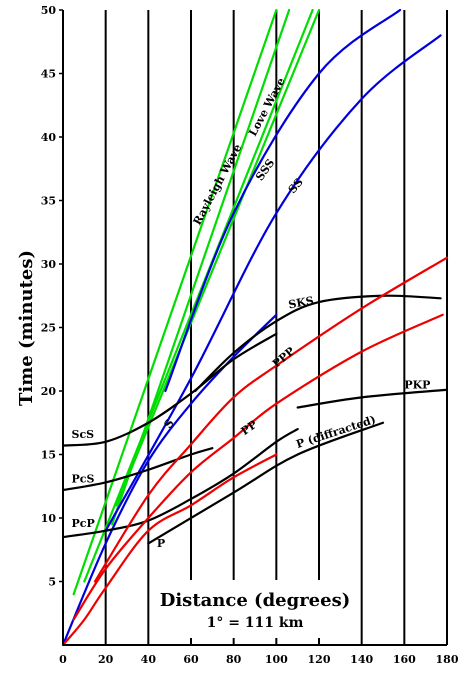  I want to click on series-label-p-diffracted: P (diffracted), so click(336, 432).